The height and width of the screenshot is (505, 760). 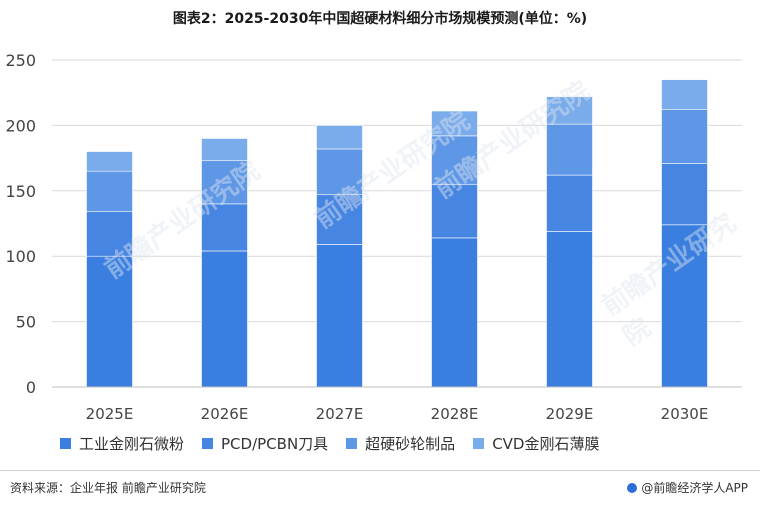 What do you see at coordinates (20, 256) in the screenshot?
I see `y-tick-label: 100` at bounding box center [20, 256].